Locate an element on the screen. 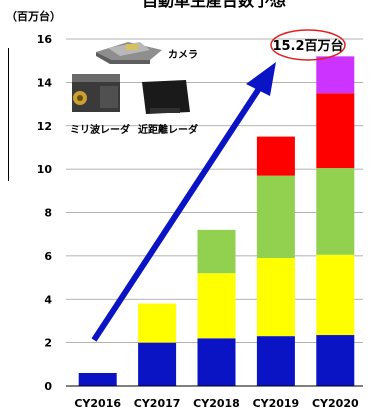 This screenshot has width=373, height=414. bar-segment-cy2018-s3 is located at coordinates (216, 251).